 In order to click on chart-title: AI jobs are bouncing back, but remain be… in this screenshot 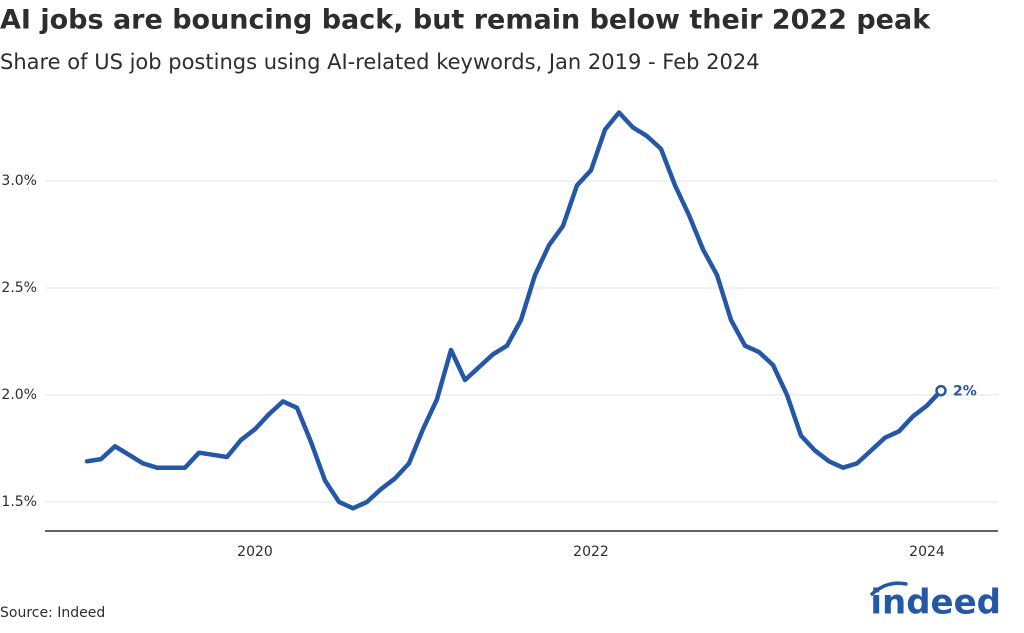, I will do `click(465, 20)`.